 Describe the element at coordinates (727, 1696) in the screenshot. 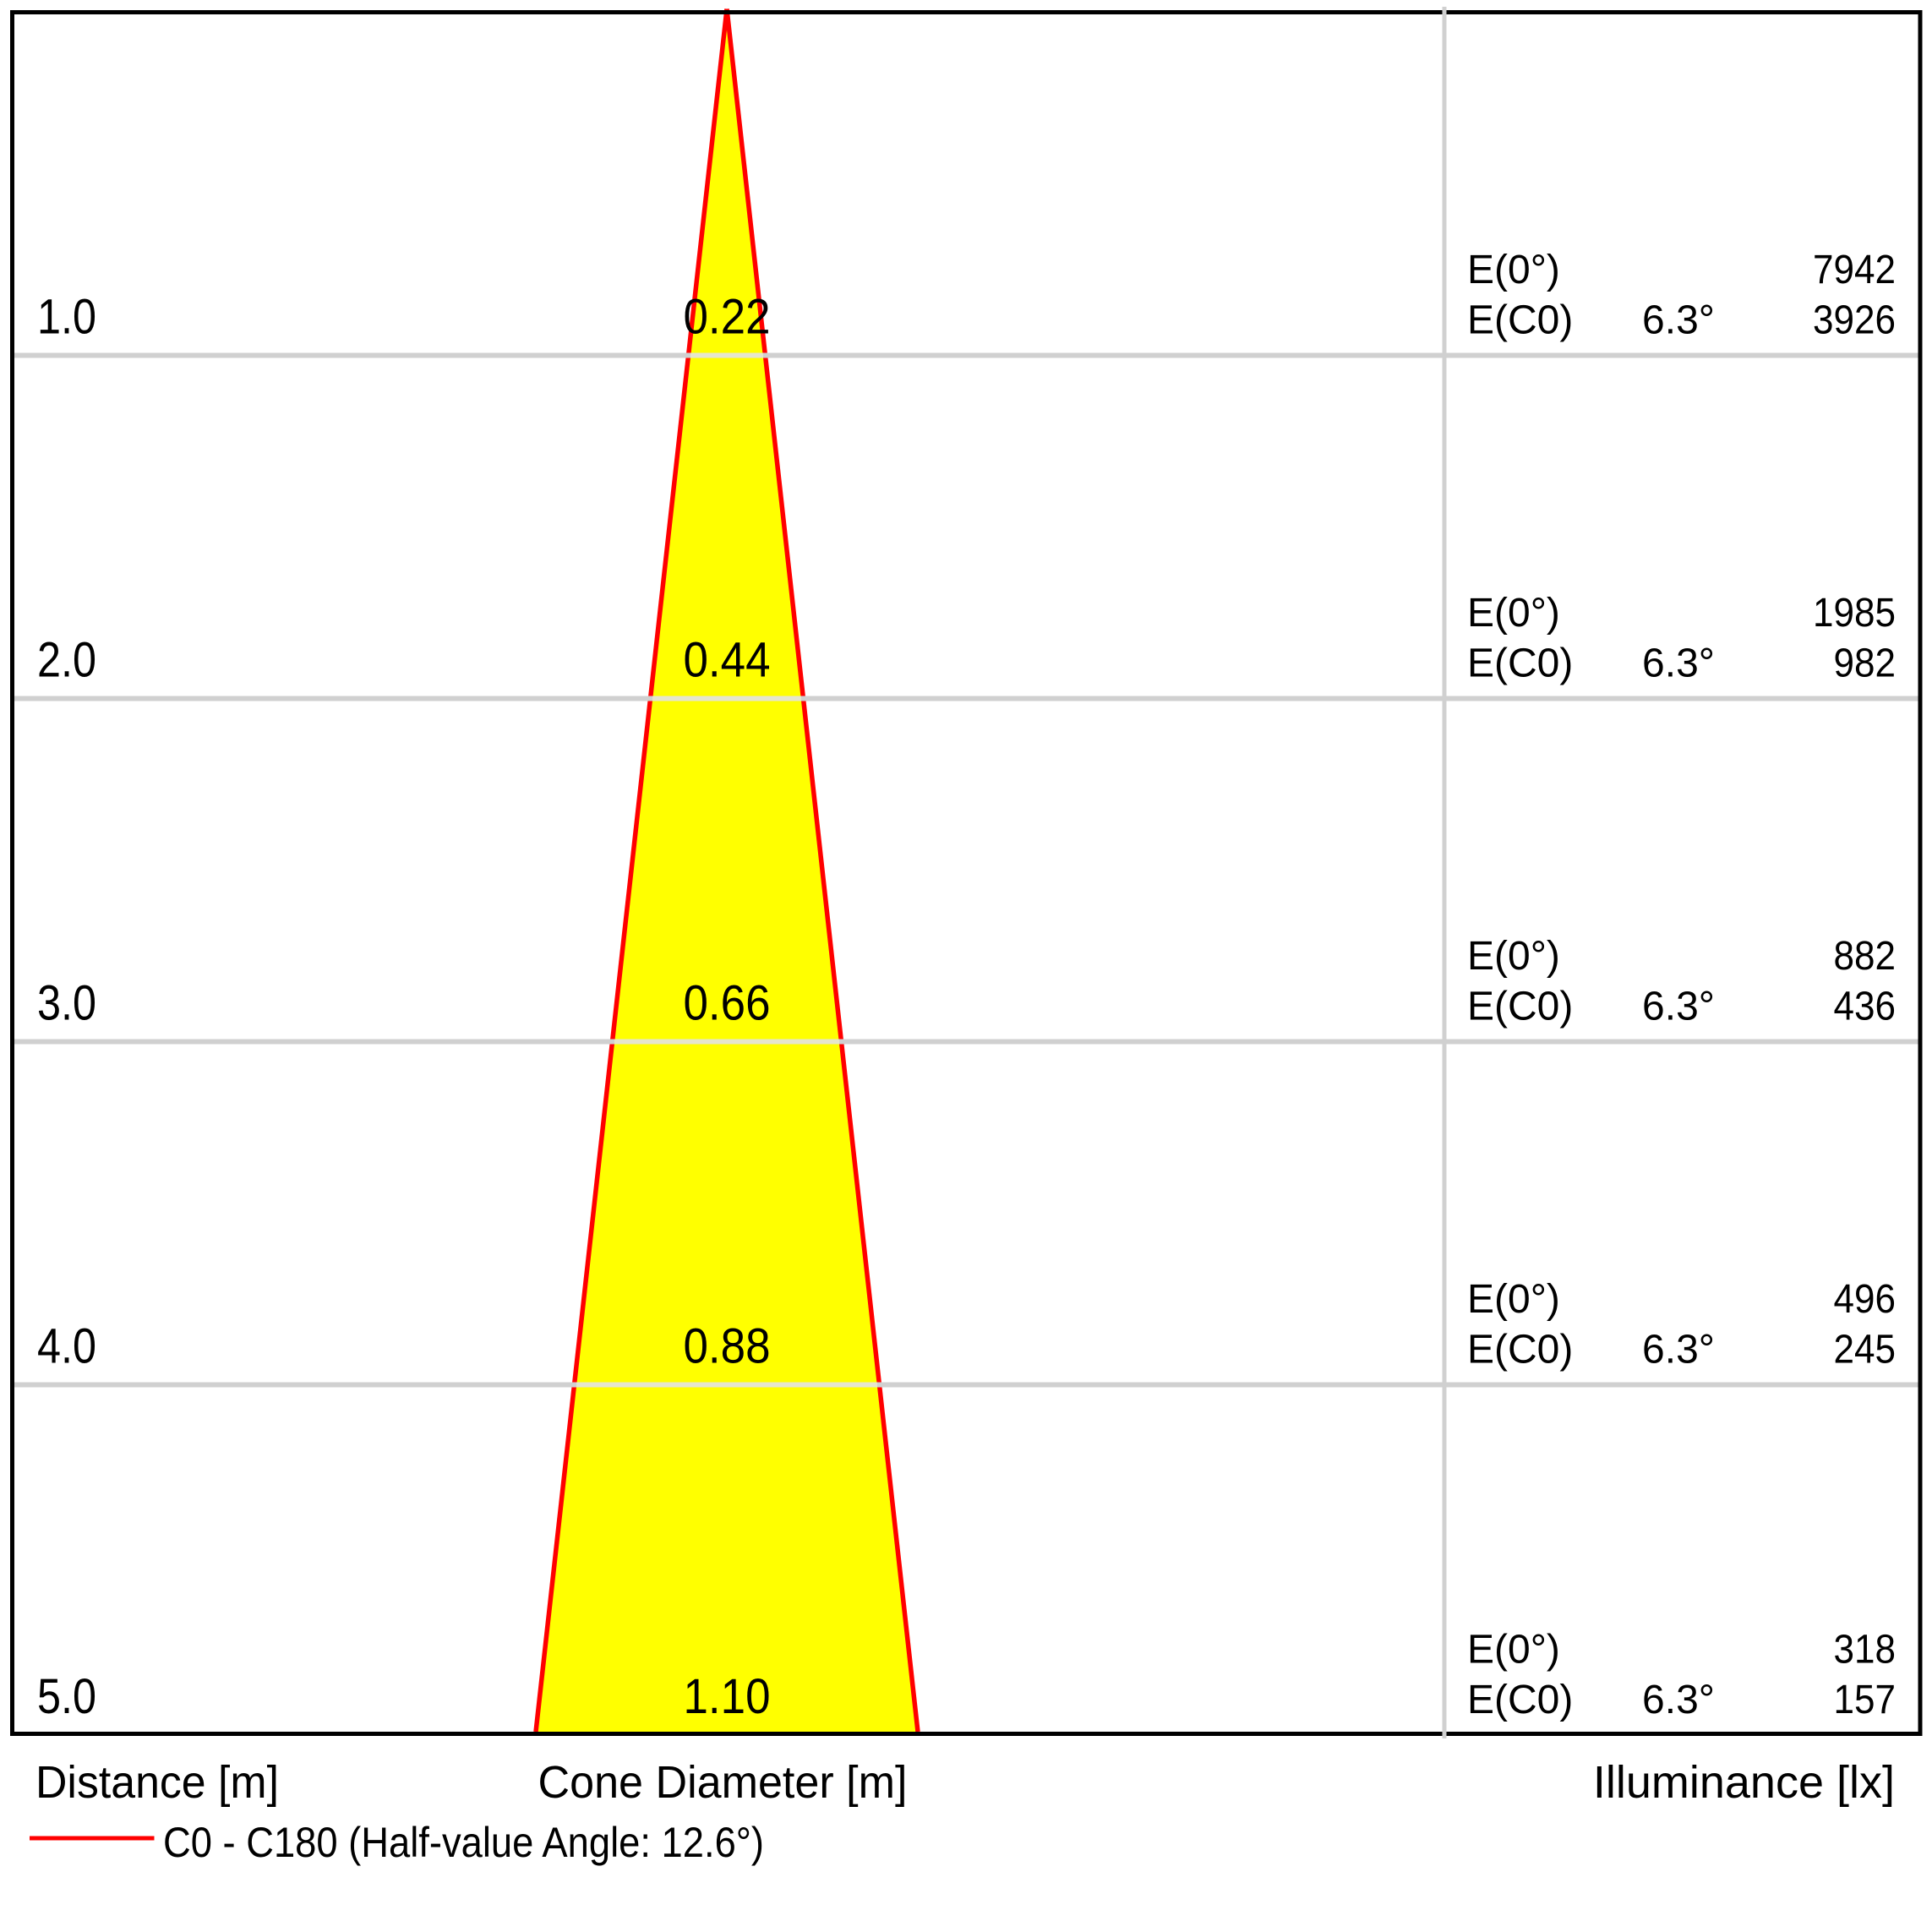

I see `svg-text: 1.10` at that location.